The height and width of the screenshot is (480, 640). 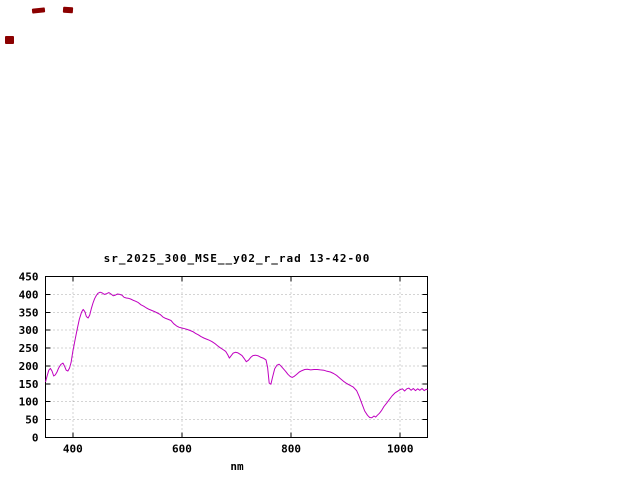 What do you see at coordinates (182, 449) in the screenshot?
I see `svg-text: 600` at bounding box center [182, 449].